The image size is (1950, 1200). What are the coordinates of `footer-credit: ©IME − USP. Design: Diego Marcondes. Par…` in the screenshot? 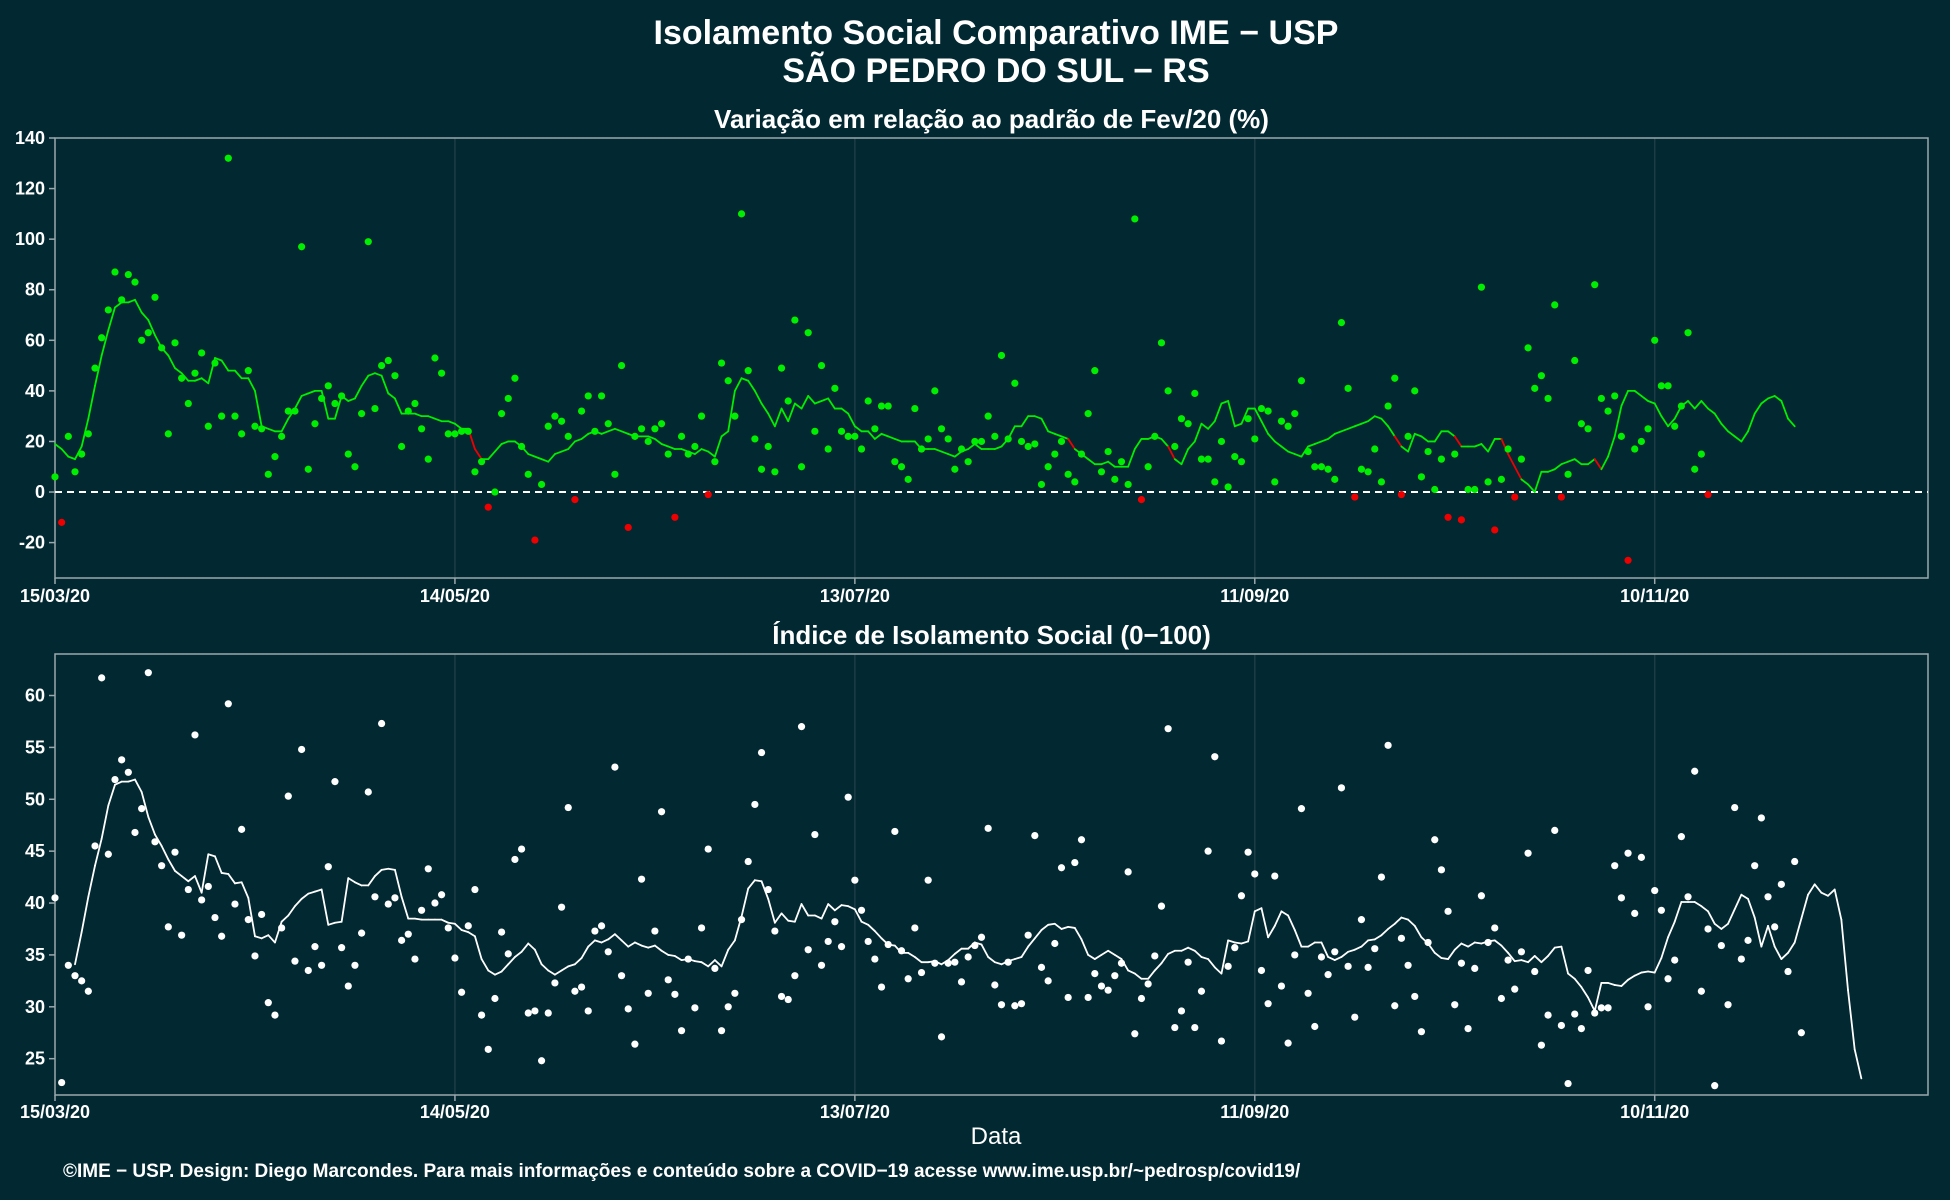 It's located at (682, 1171).